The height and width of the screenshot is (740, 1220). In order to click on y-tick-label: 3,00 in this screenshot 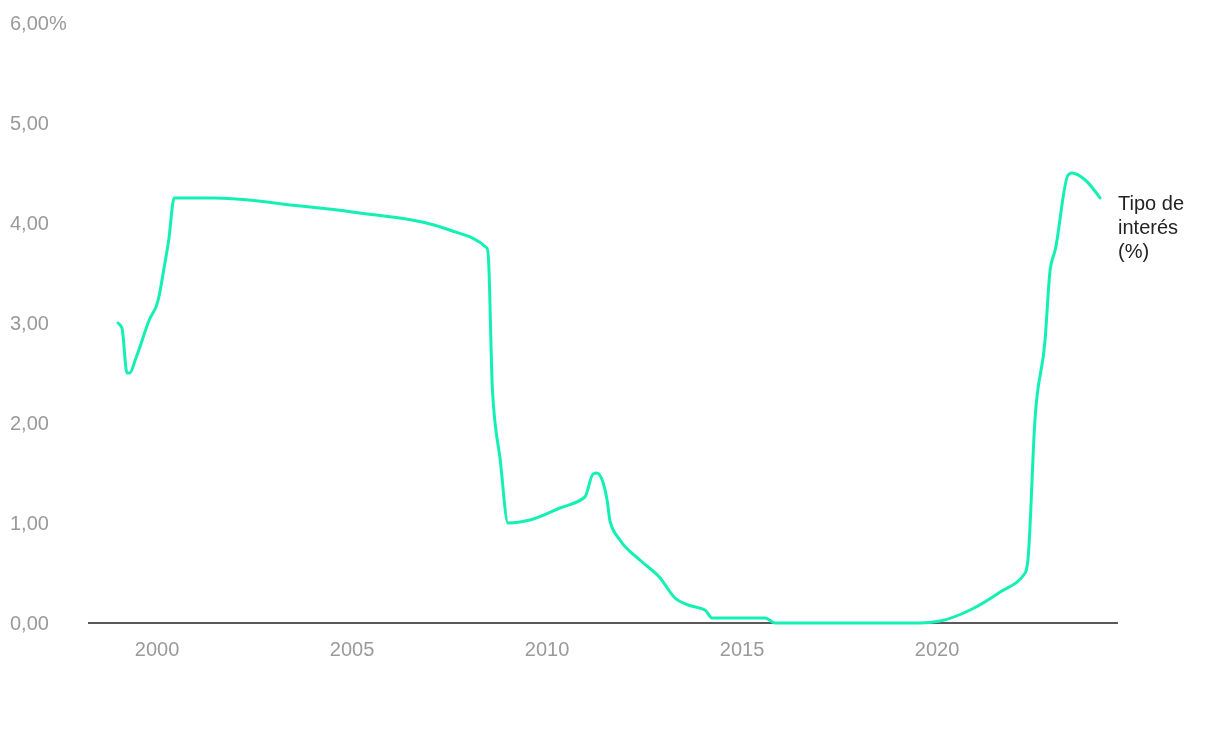, I will do `click(29, 323)`.